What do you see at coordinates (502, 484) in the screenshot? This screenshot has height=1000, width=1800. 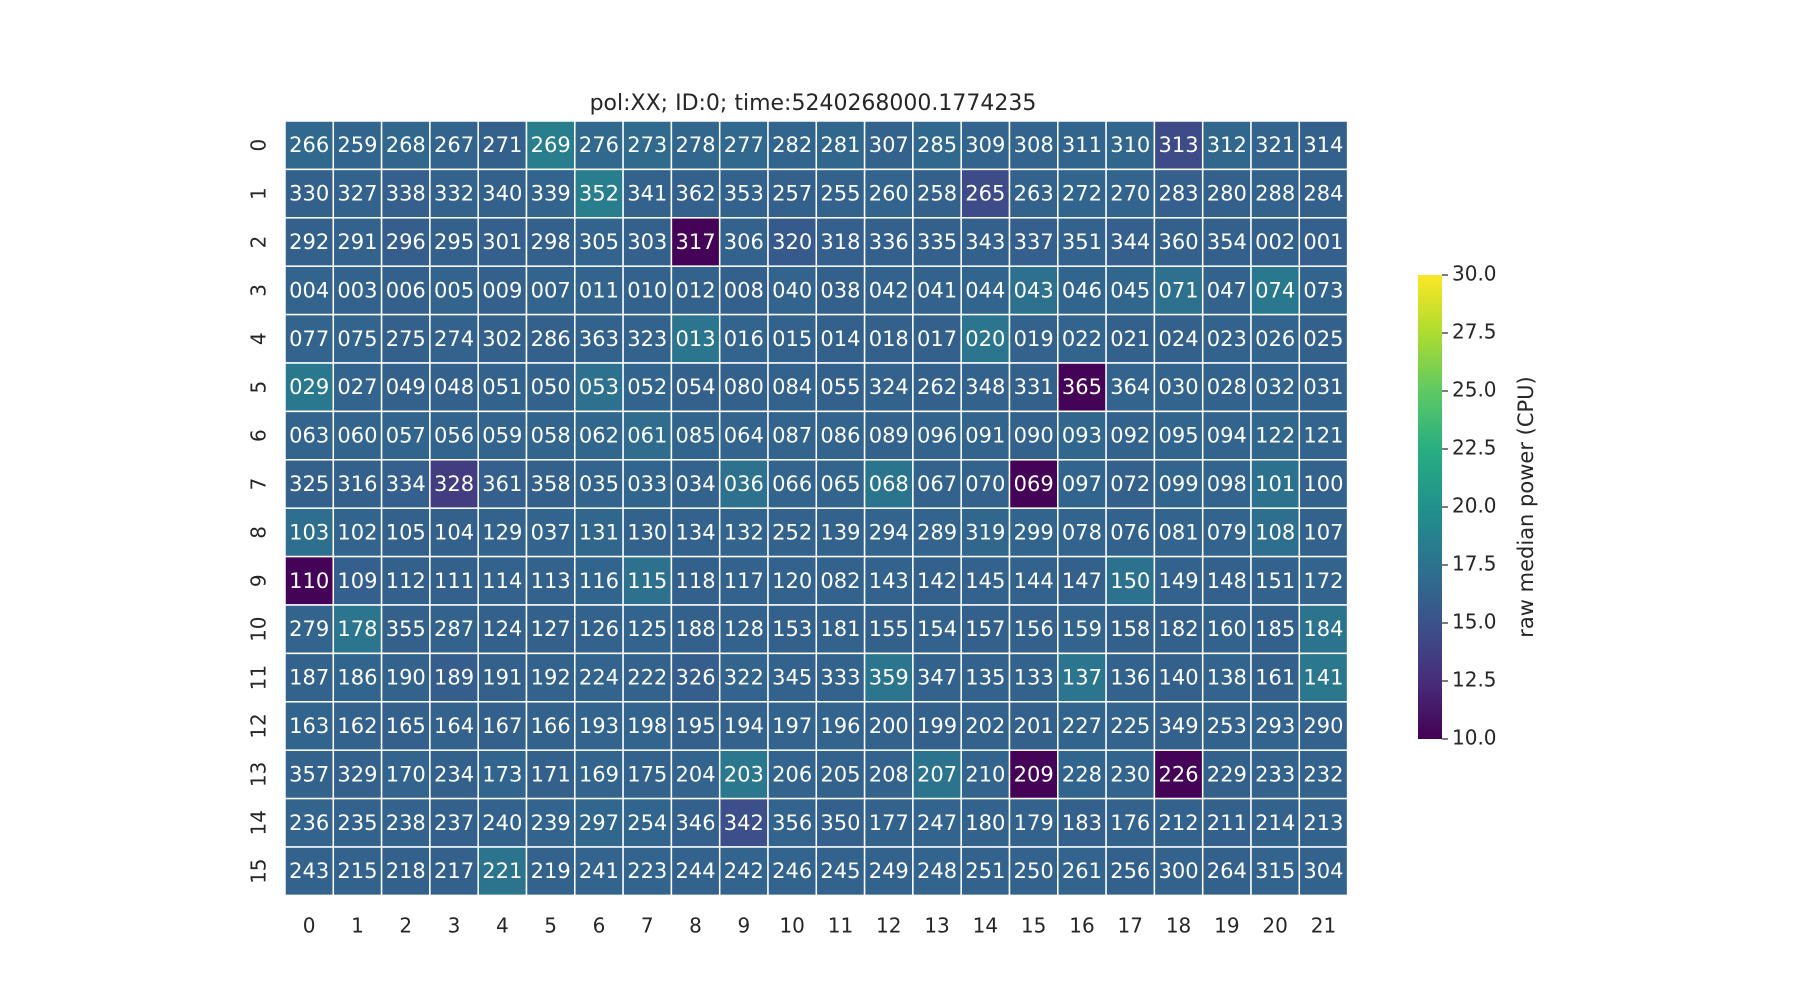 I see `cell-label: 361` at bounding box center [502, 484].